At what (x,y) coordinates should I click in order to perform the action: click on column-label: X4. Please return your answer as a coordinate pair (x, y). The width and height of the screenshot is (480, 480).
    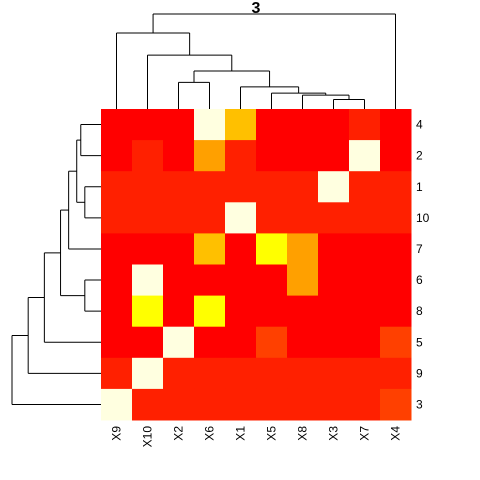
    Looking at the image, I should click on (396, 433).